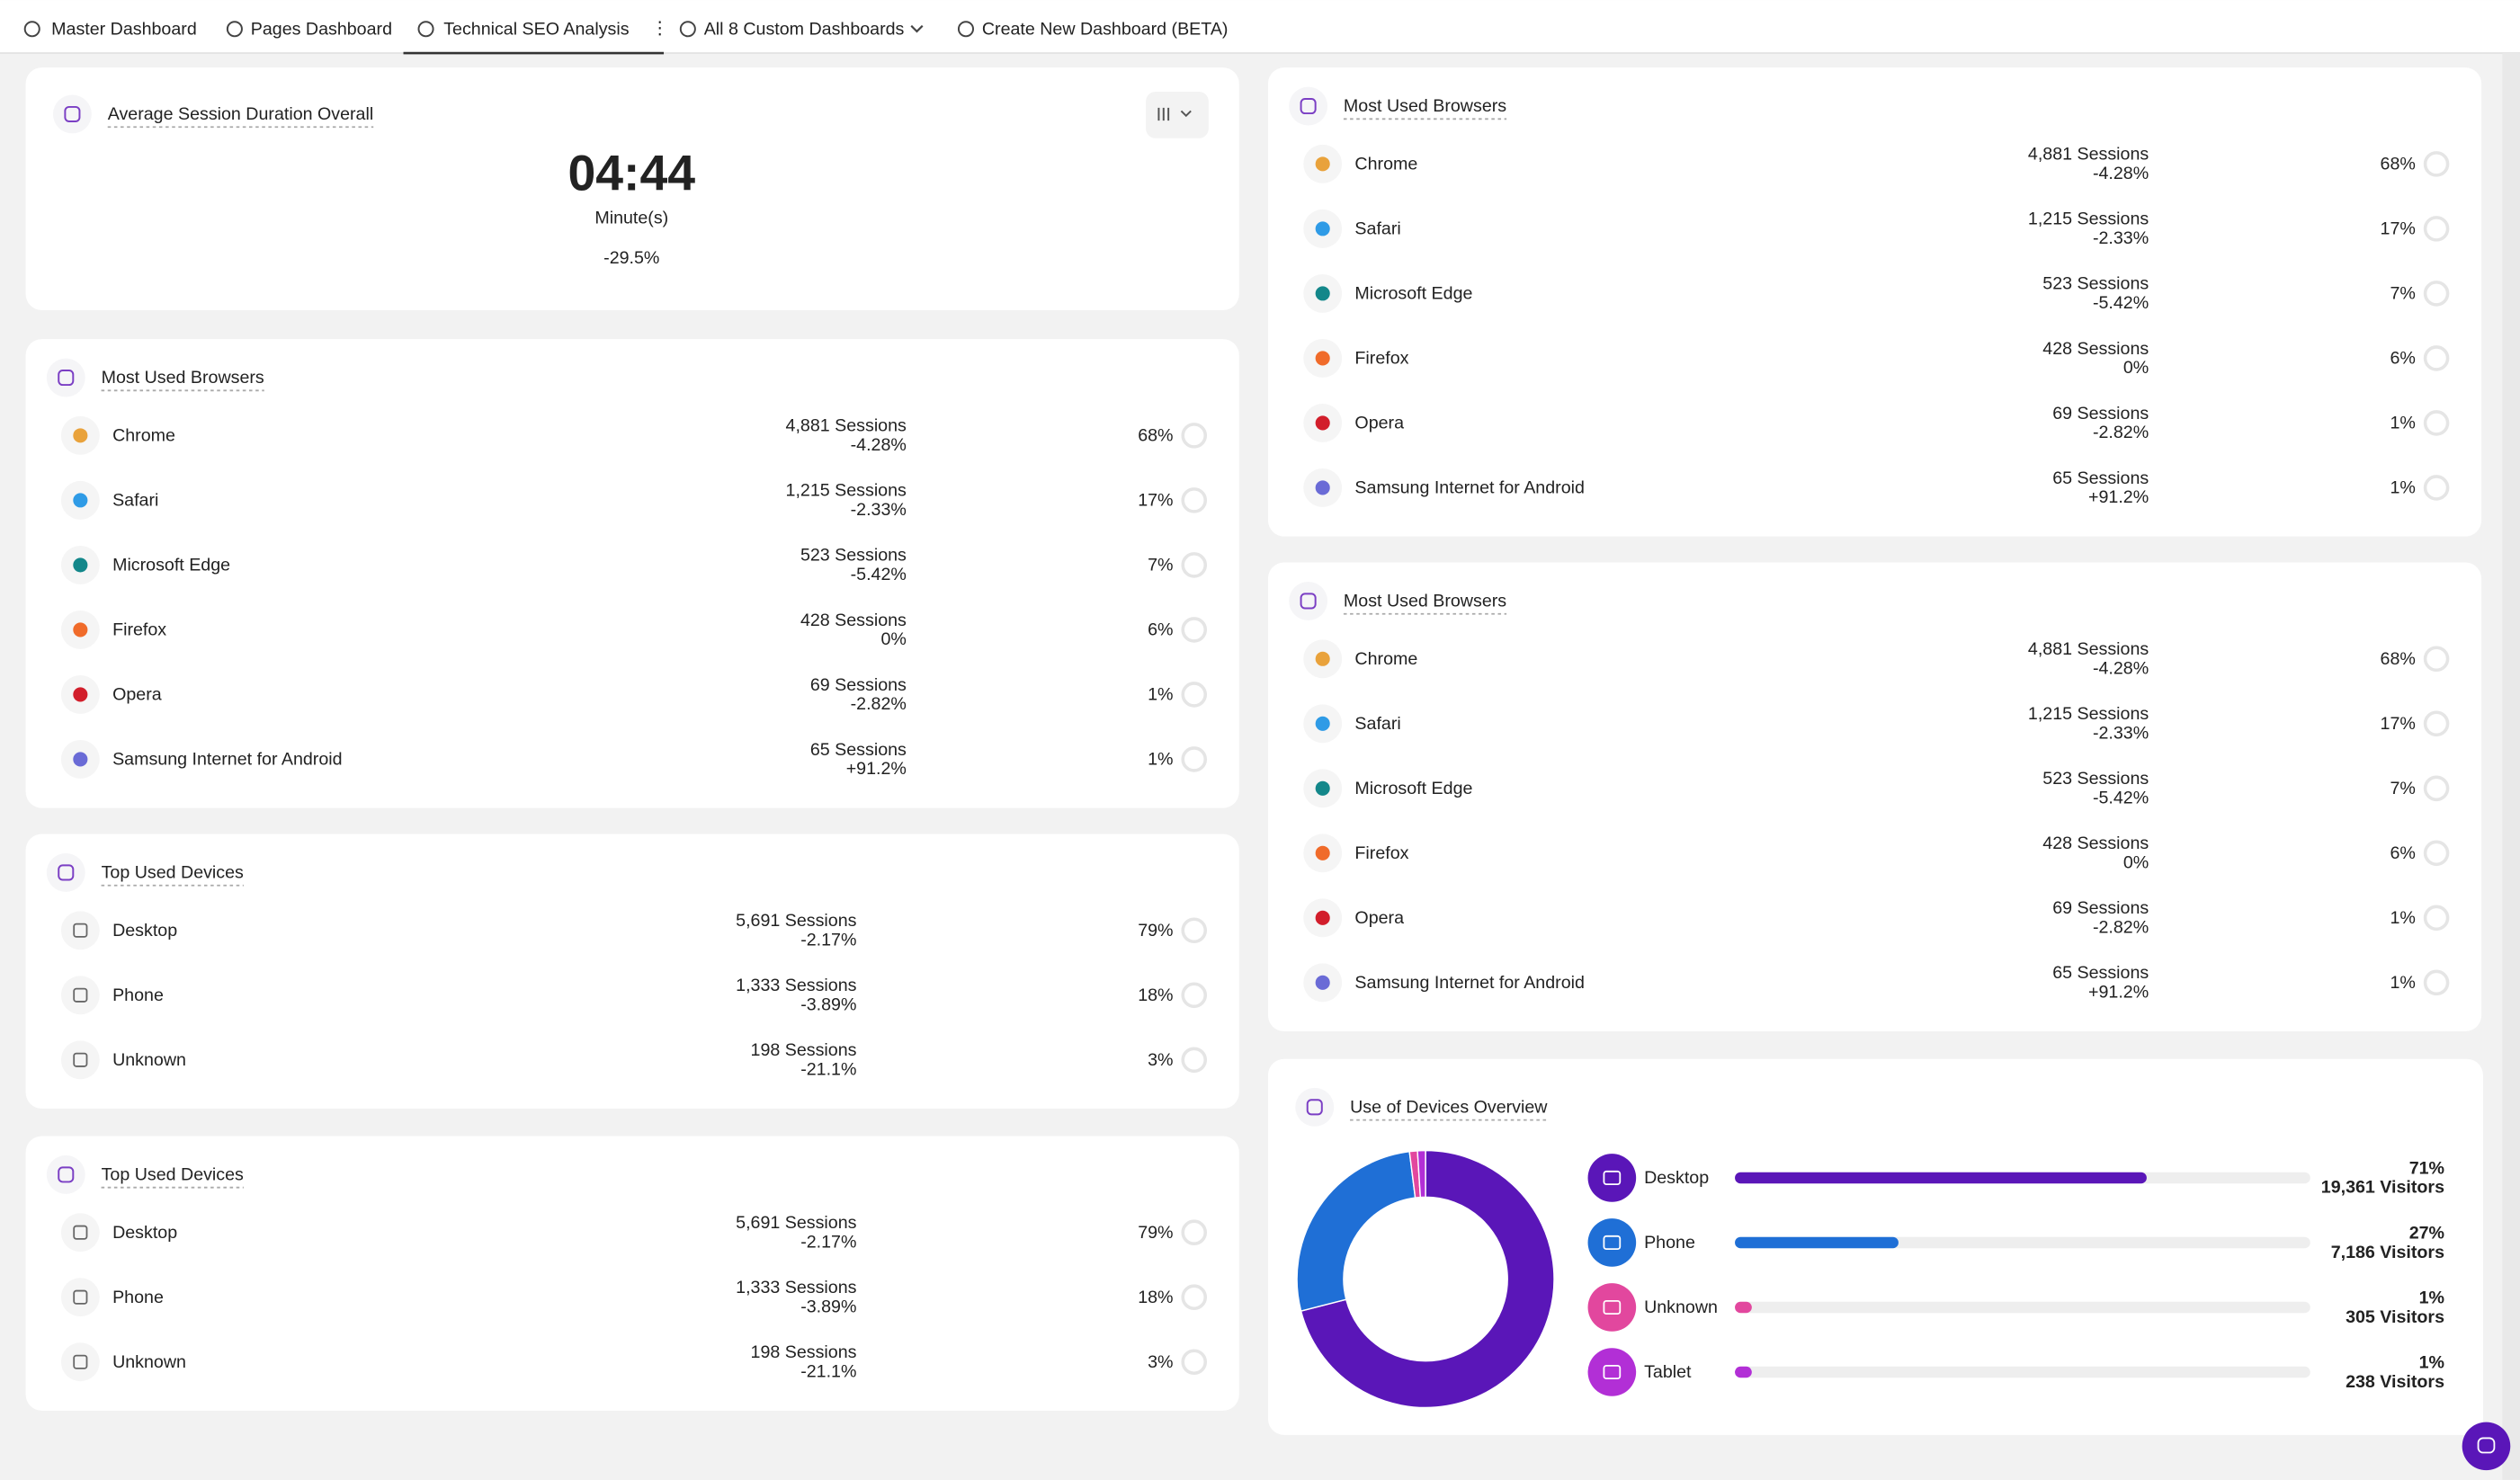 This screenshot has height=1480, width=2520. Describe the element at coordinates (241, 114) in the screenshot. I see `widget-title: Average Session Duration Overall` at that location.